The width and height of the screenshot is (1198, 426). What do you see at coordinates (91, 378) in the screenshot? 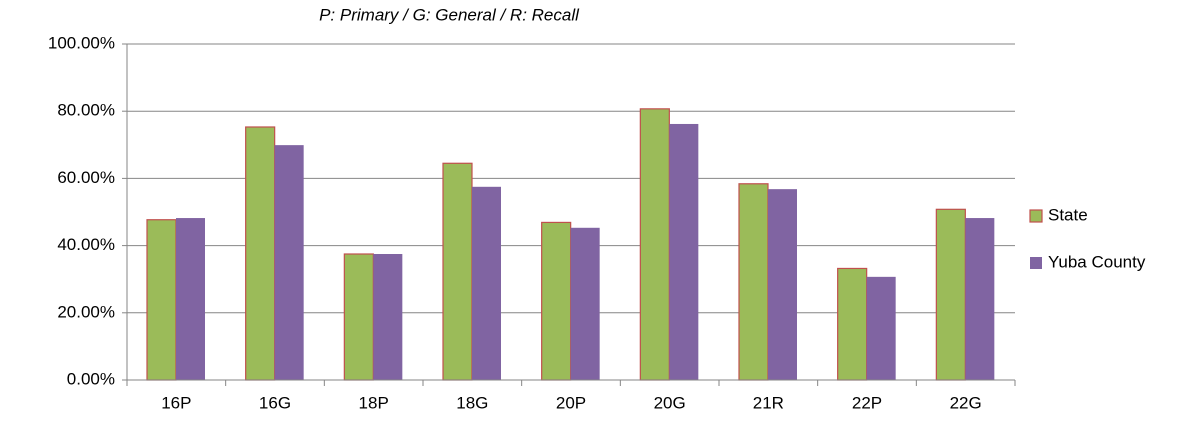
I see `y-tick-label: 0.00%` at bounding box center [91, 378].